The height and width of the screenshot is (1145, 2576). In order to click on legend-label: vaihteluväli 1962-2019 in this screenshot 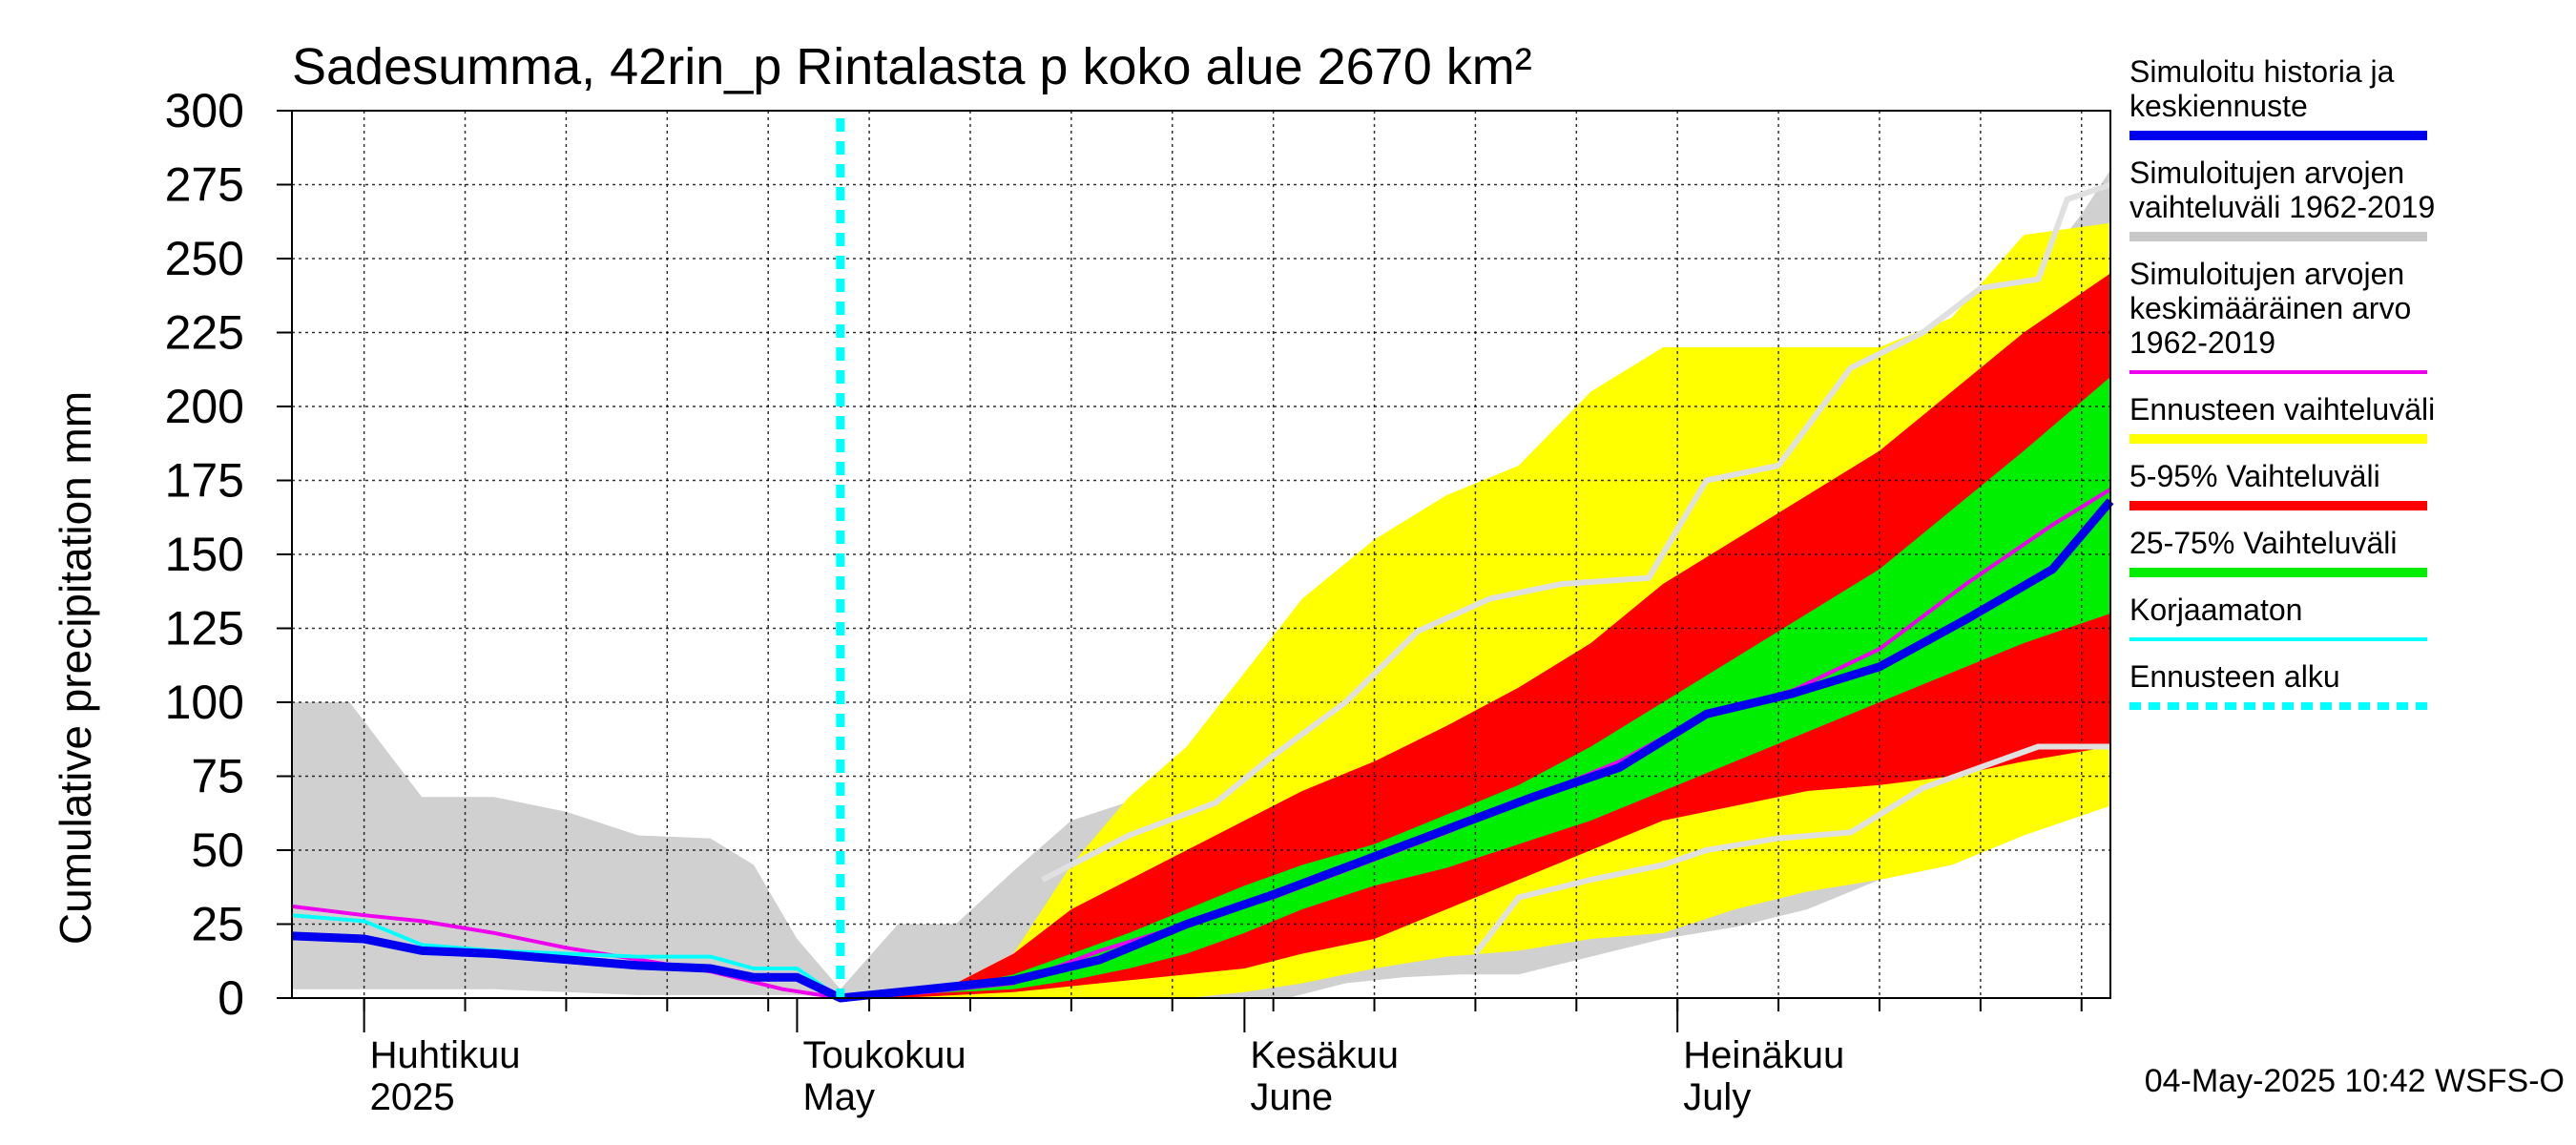, I will do `click(2282, 207)`.